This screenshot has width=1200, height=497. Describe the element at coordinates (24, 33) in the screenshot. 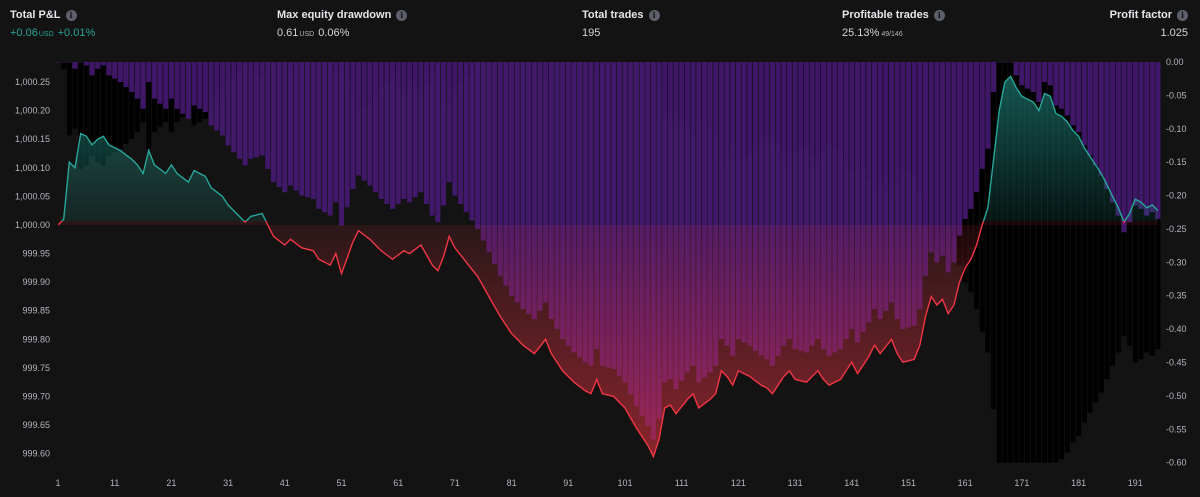

I see `metric-value: +0.06` at that location.